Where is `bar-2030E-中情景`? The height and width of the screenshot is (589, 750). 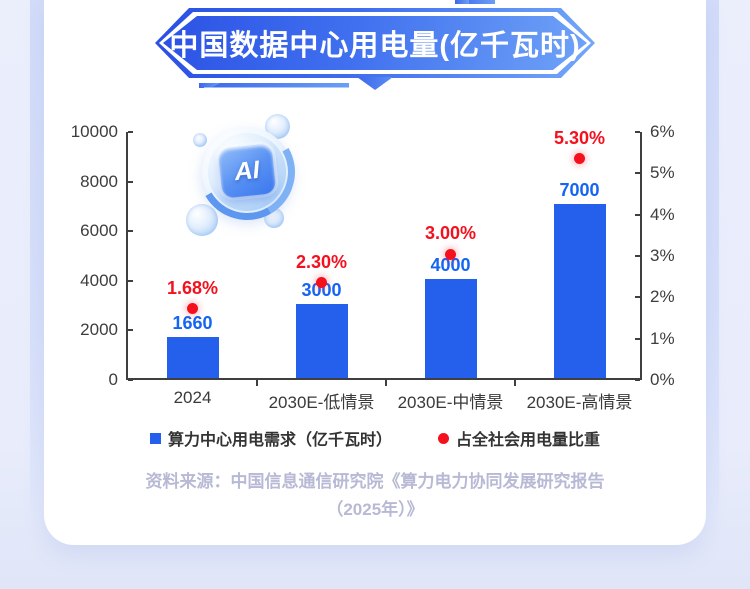
bar-2030E-中情景 is located at coordinates (450, 328).